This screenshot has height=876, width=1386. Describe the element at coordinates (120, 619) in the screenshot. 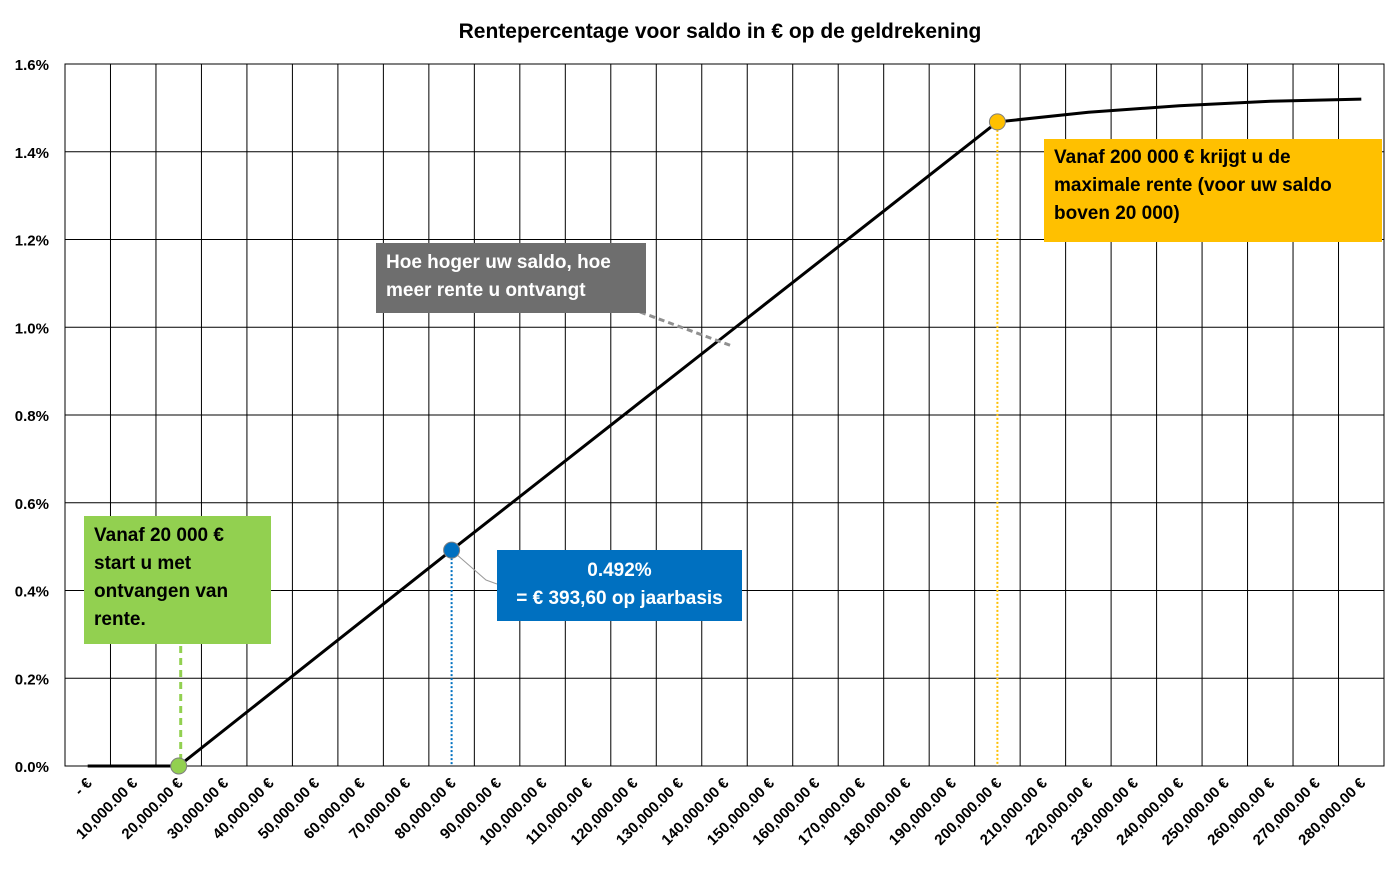

I see `callout-line: rente.` at that location.